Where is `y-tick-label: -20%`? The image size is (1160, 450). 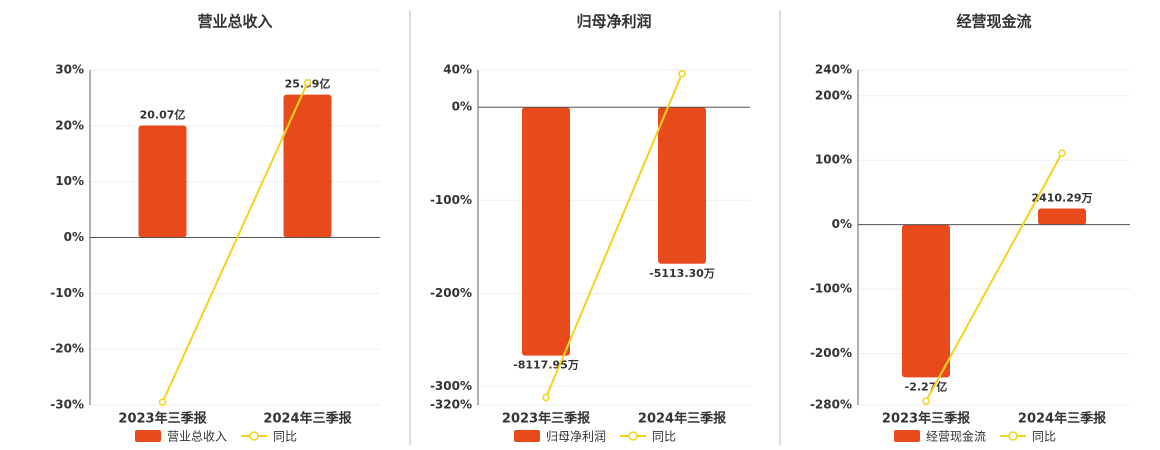 y-tick-label: -20% is located at coordinates (67, 349).